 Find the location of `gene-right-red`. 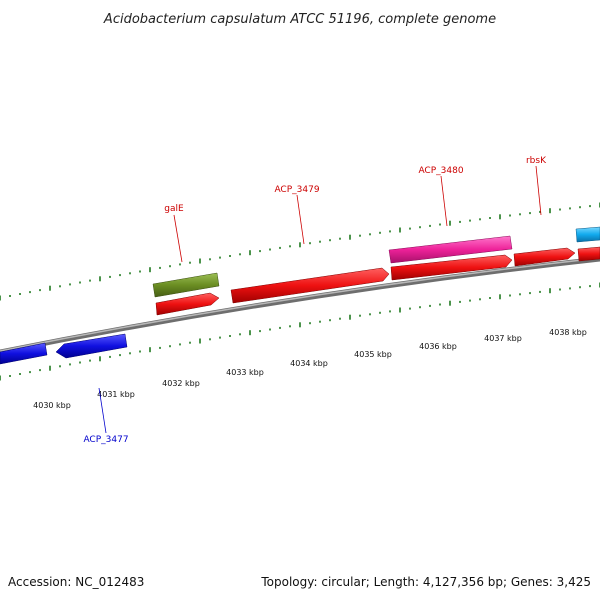

gene-right-red is located at coordinates (588, 254).